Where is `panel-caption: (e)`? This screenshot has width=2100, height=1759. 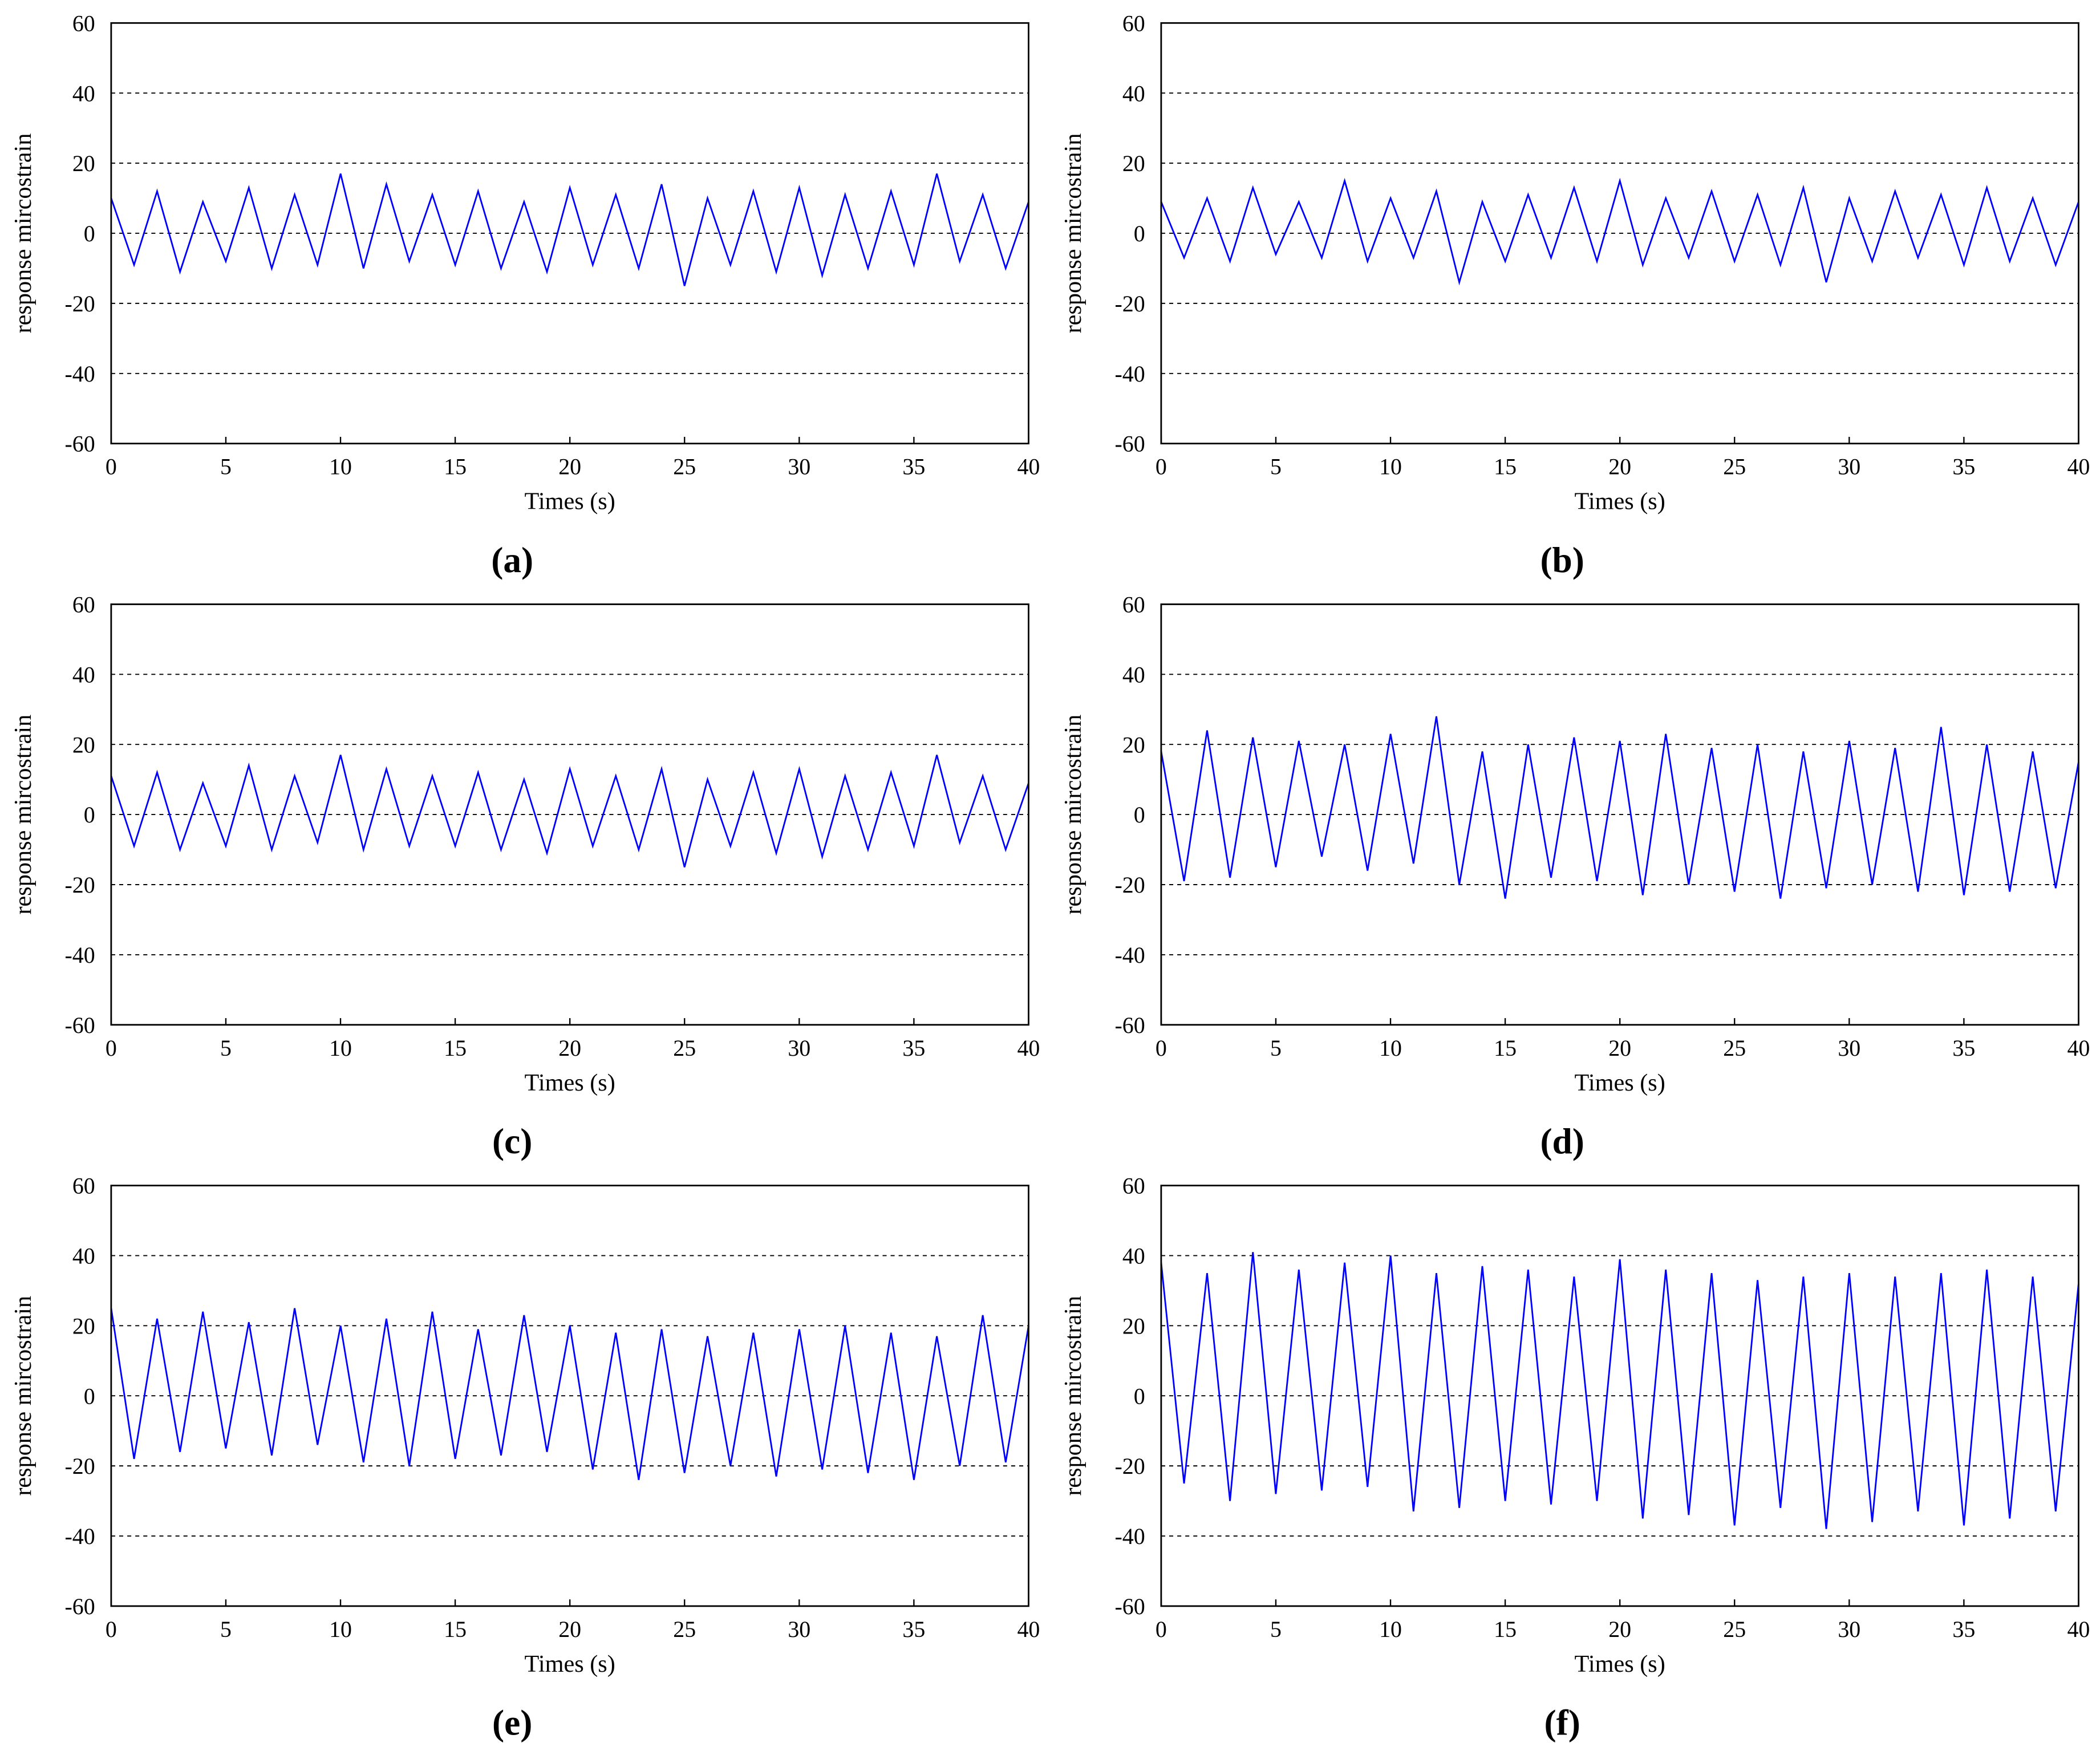
panel-caption: (e) is located at coordinates (512, 1722).